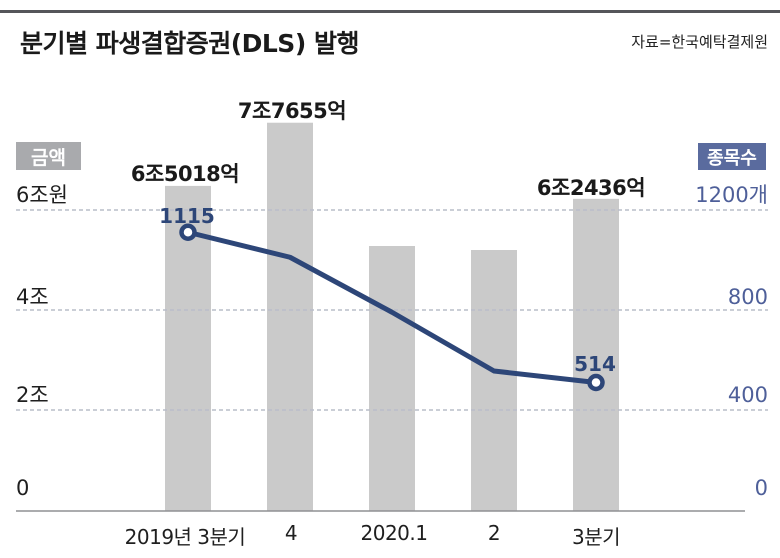 This screenshot has width=780, height=558. I want to click on trend-line, so click(392, 307).